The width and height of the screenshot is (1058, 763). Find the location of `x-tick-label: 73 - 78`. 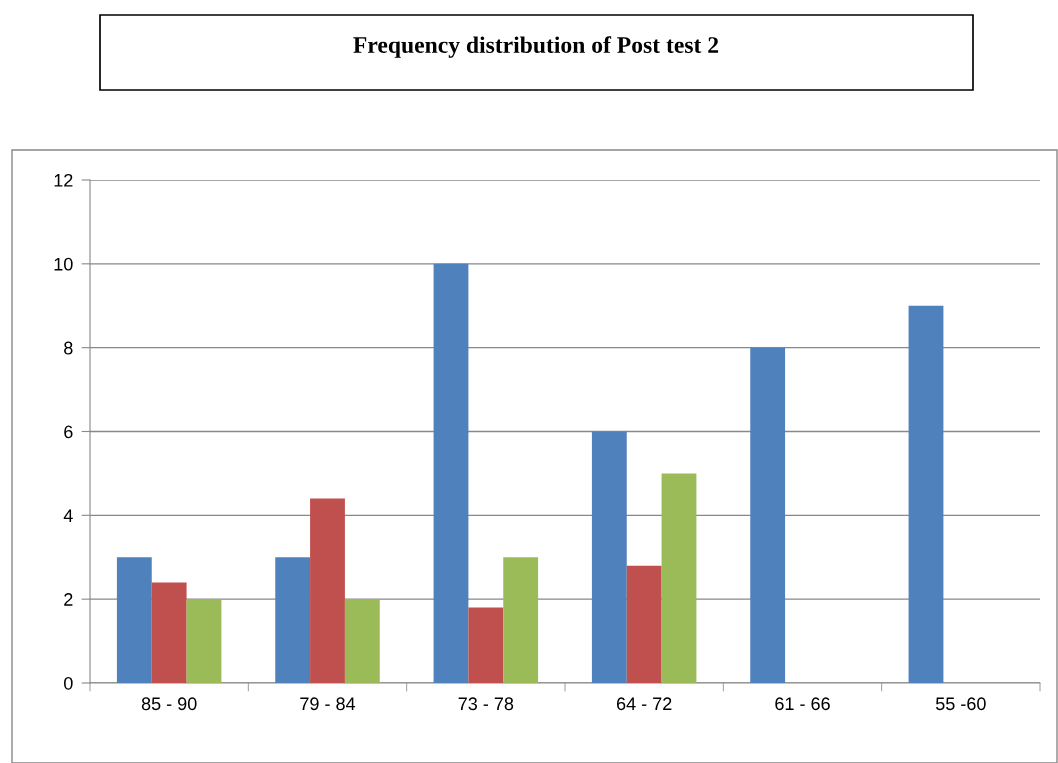

x-tick-label: 73 - 78 is located at coordinates (486, 704).